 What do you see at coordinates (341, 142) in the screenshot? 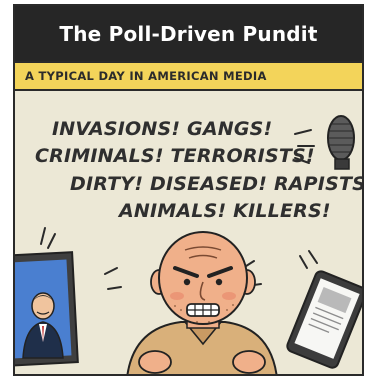
I see `microphone-icon` at bounding box center [341, 142].